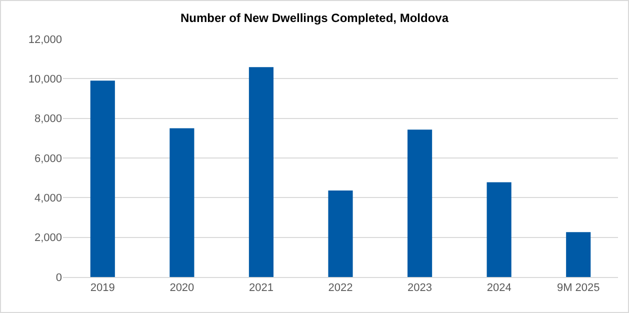 The width and height of the screenshot is (629, 313). What do you see at coordinates (499, 288) in the screenshot?
I see `x-tick-label: 2024` at bounding box center [499, 288].